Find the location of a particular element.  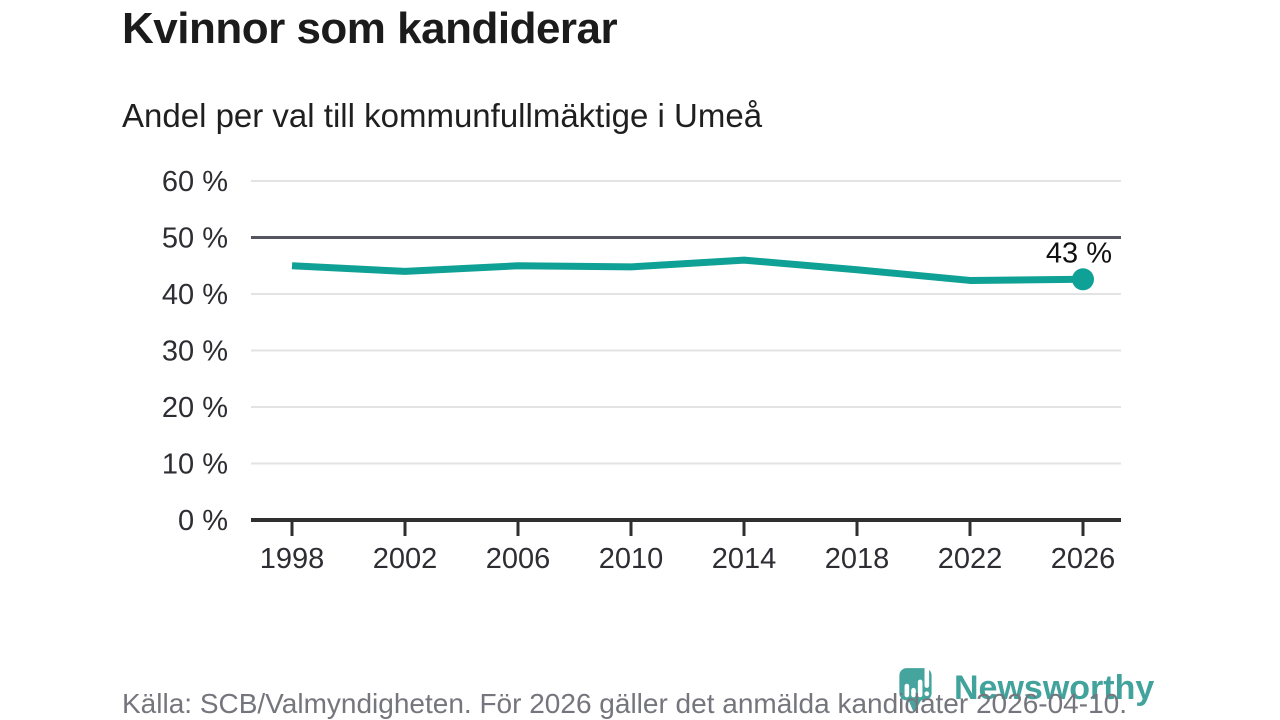

svg-text: 2026 is located at coordinates (1083, 559).